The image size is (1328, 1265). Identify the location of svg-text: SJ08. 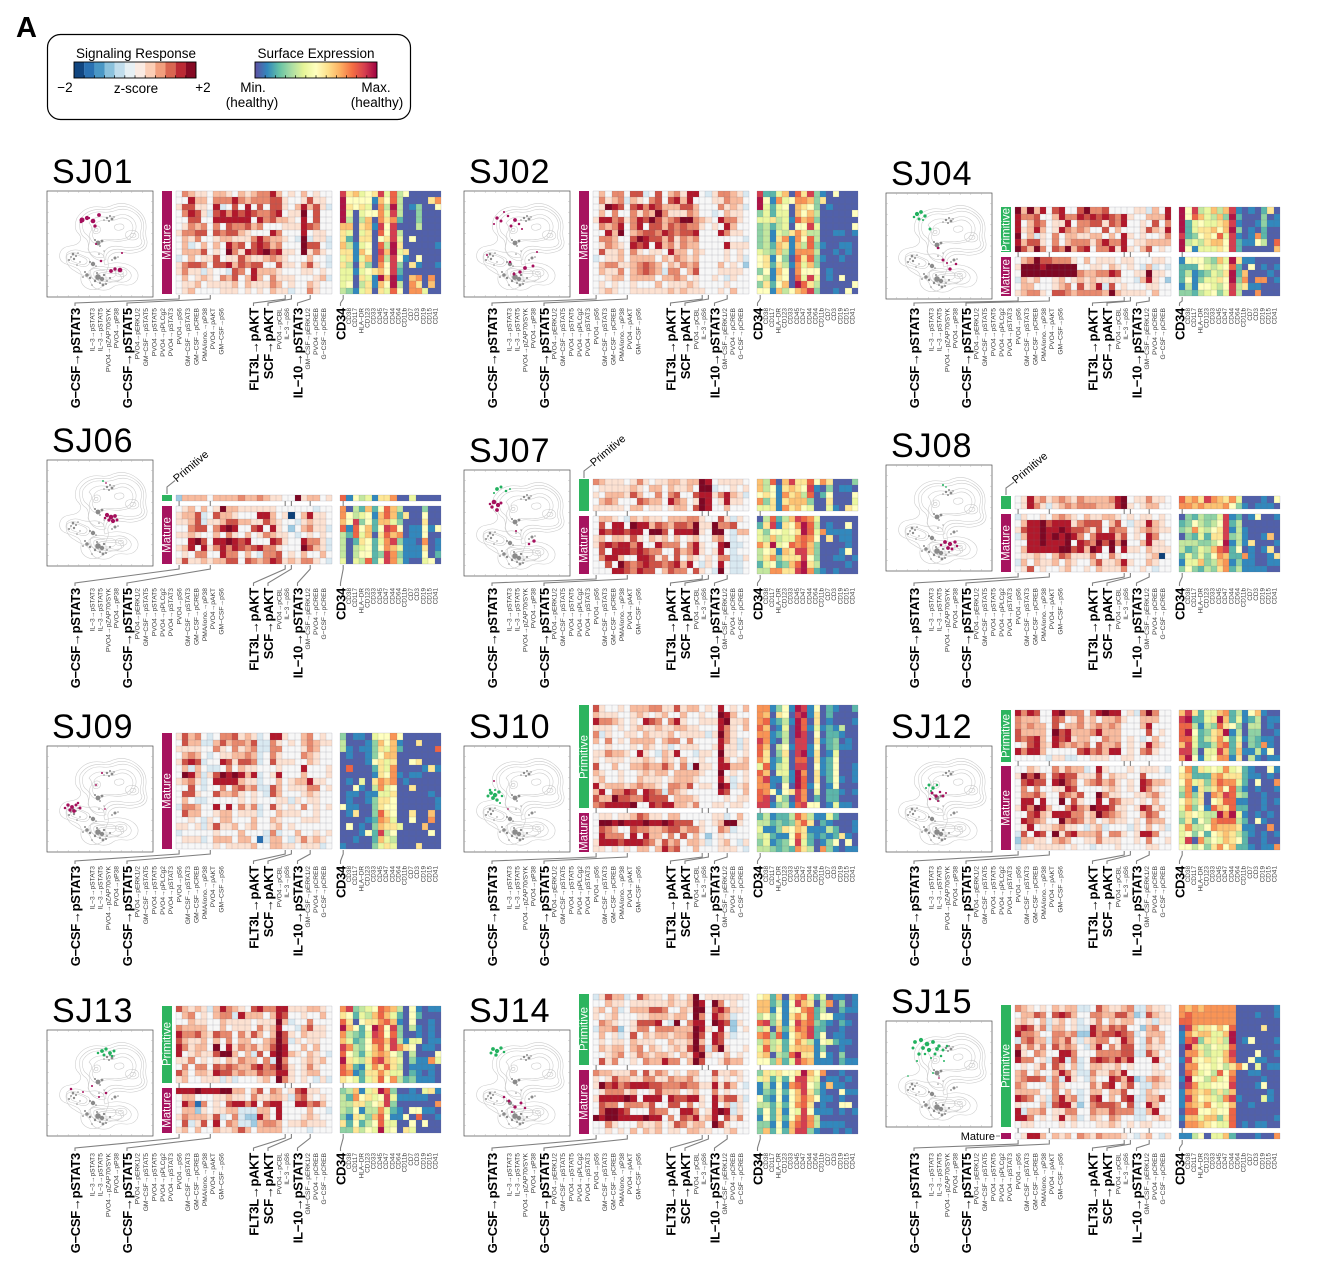
(932, 446).